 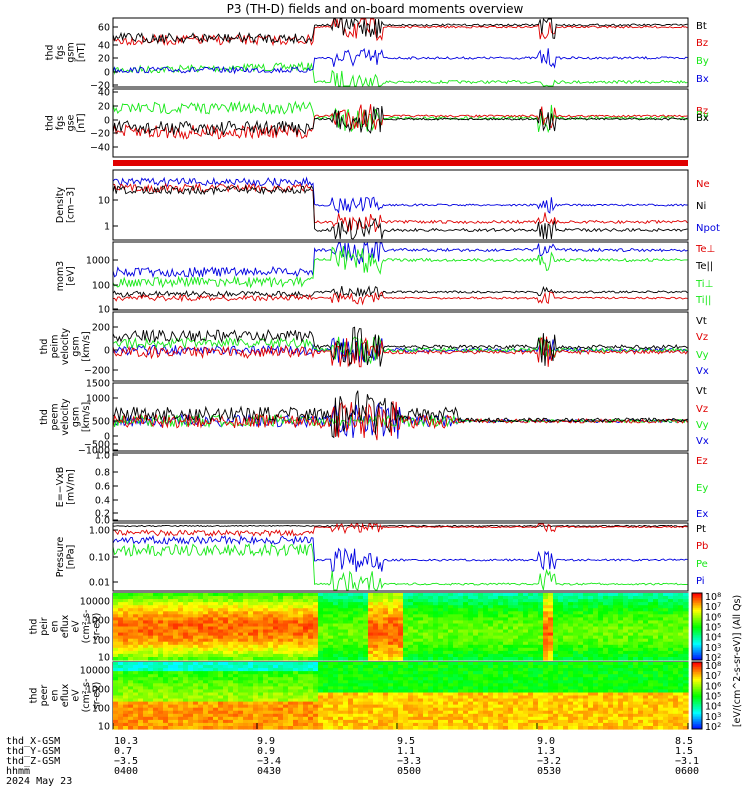 I want to click on y-tick-label: −200, so click(x=97, y=371).